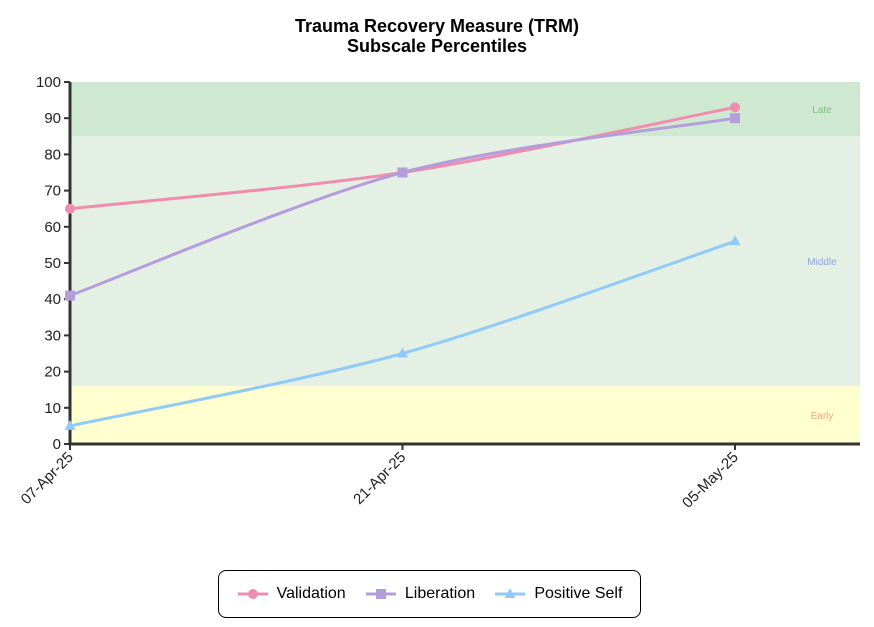 This screenshot has height=627, width=874. What do you see at coordinates (578, 593) in the screenshot?
I see `legend-label: Positive Self` at bounding box center [578, 593].